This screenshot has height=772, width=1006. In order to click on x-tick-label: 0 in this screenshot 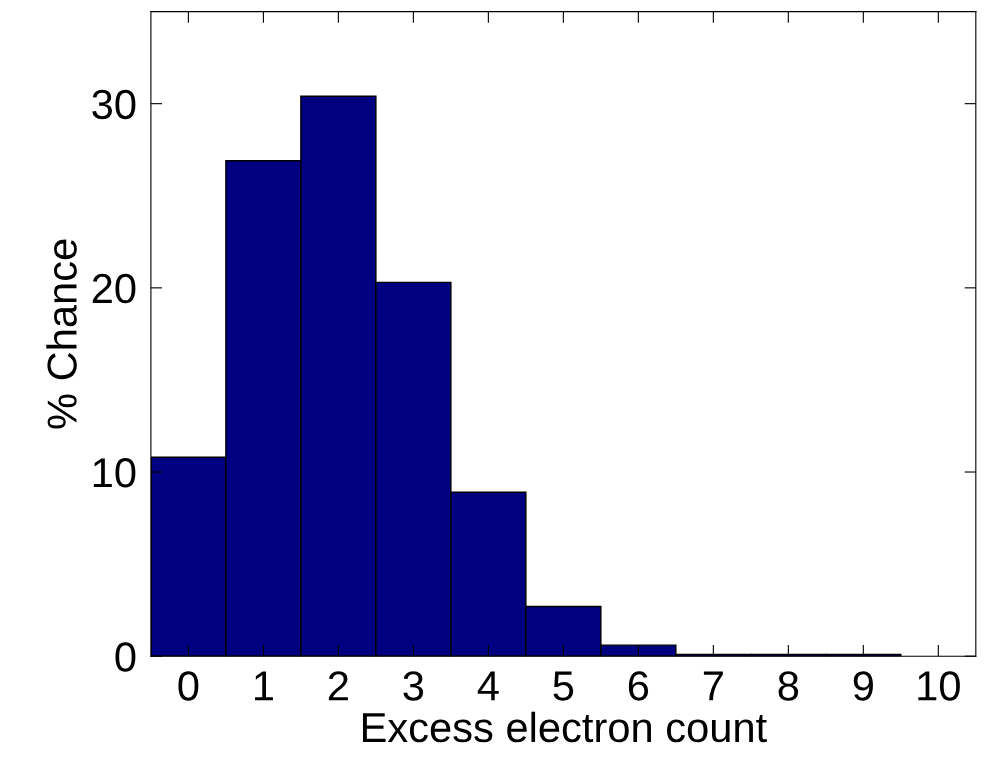, I will do `click(188, 686)`.